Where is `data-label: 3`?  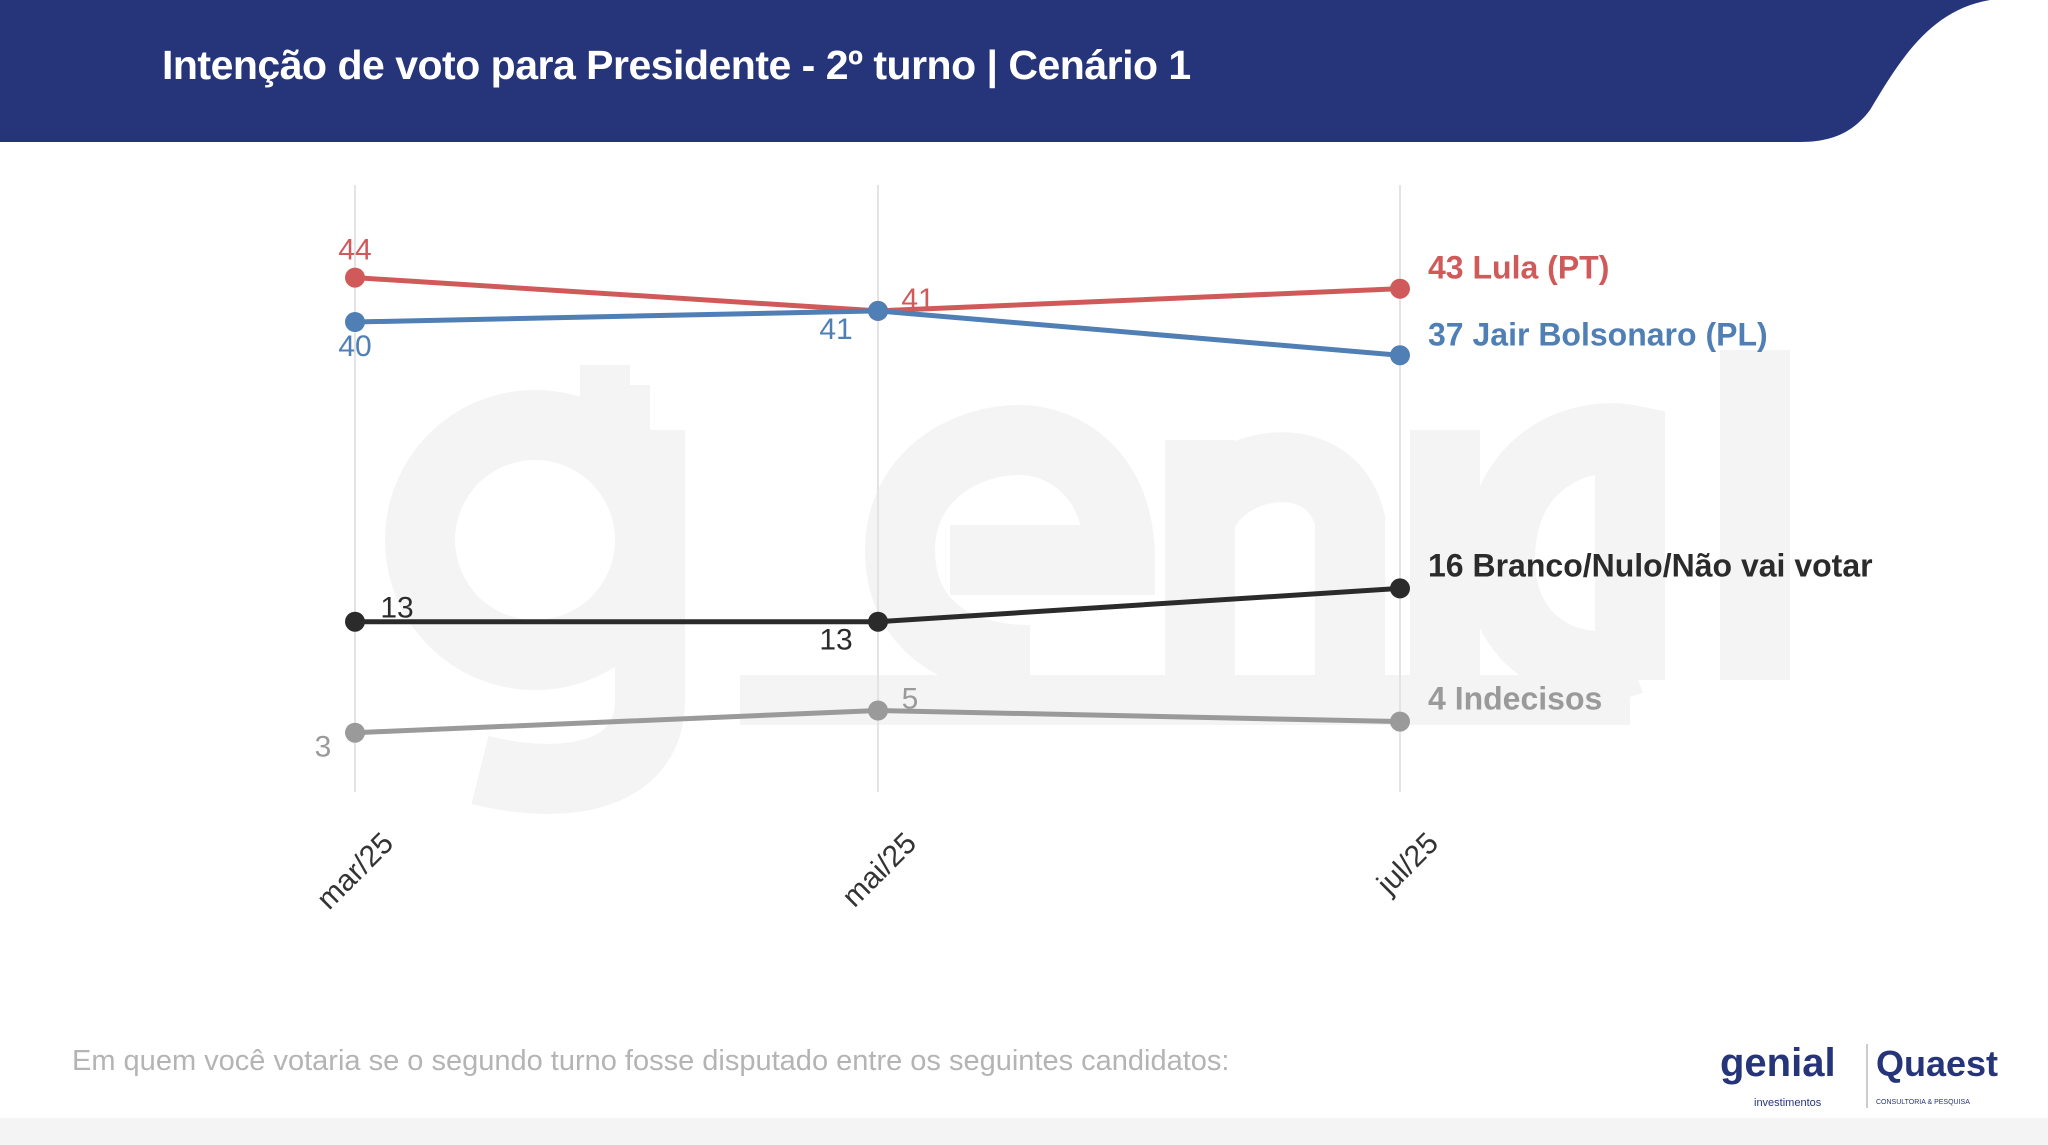
data-label: 3 is located at coordinates (323, 747).